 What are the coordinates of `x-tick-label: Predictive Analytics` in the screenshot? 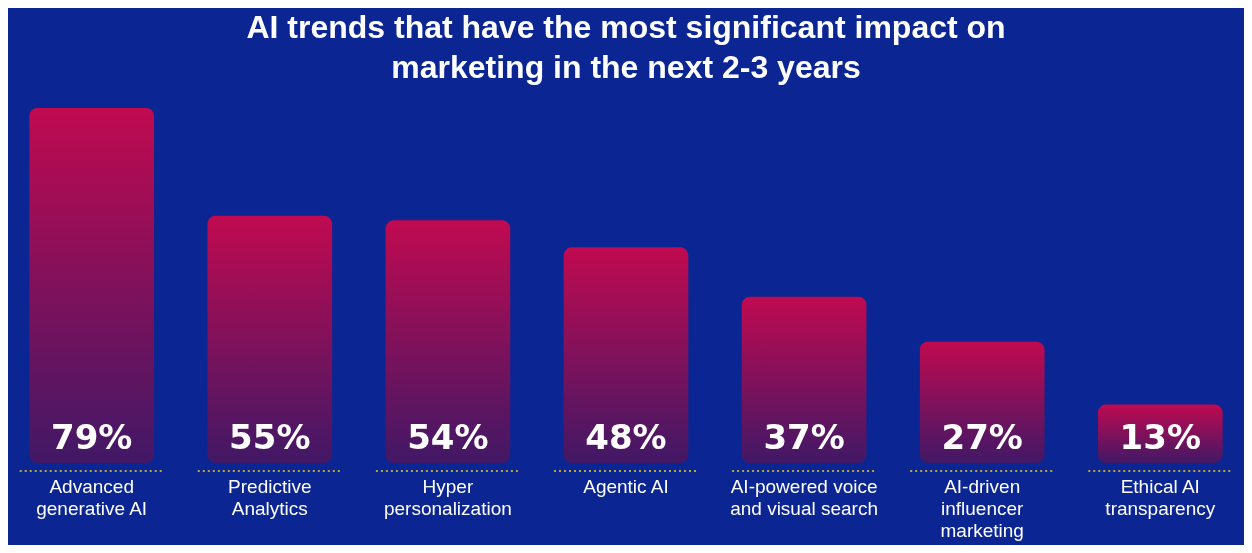 It's located at (270, 497).